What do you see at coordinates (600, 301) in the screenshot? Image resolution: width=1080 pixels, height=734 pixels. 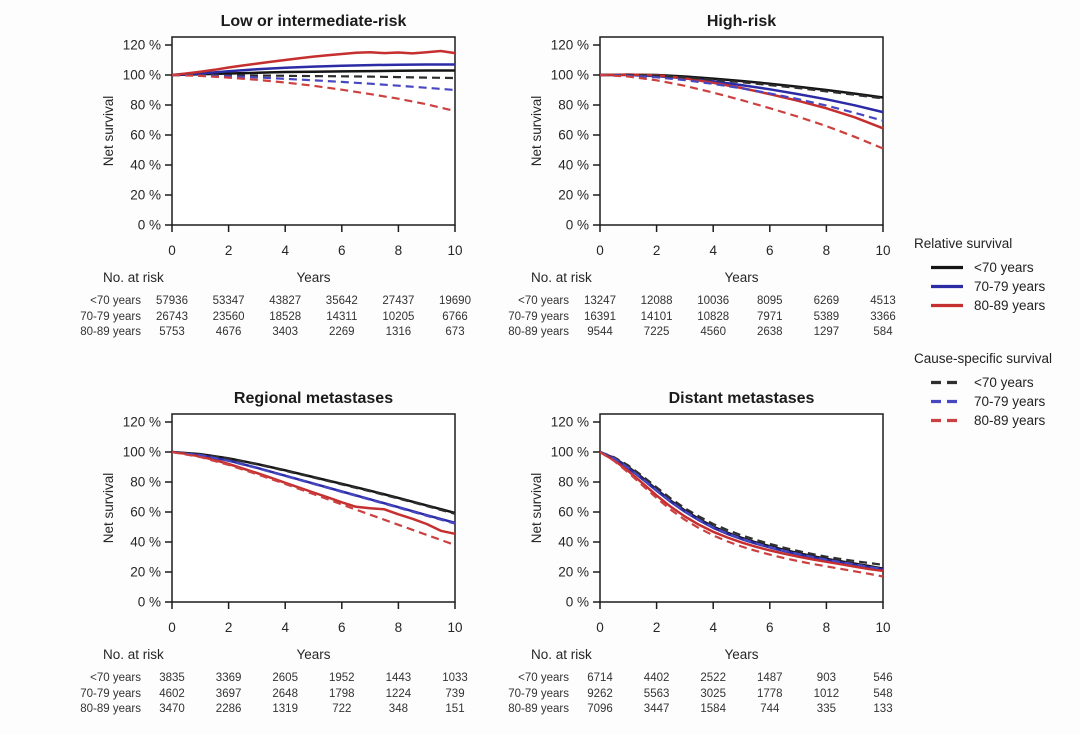 I see `risk-count: 13247` at bounding box center [600, 301].